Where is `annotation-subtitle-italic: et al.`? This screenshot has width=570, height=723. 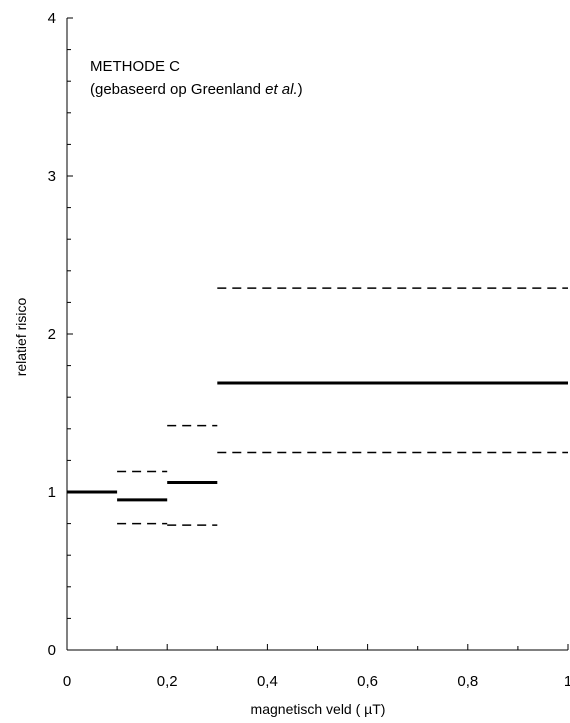 annotation-subtitle-italic: et al. is located at coordinates (281, 89).